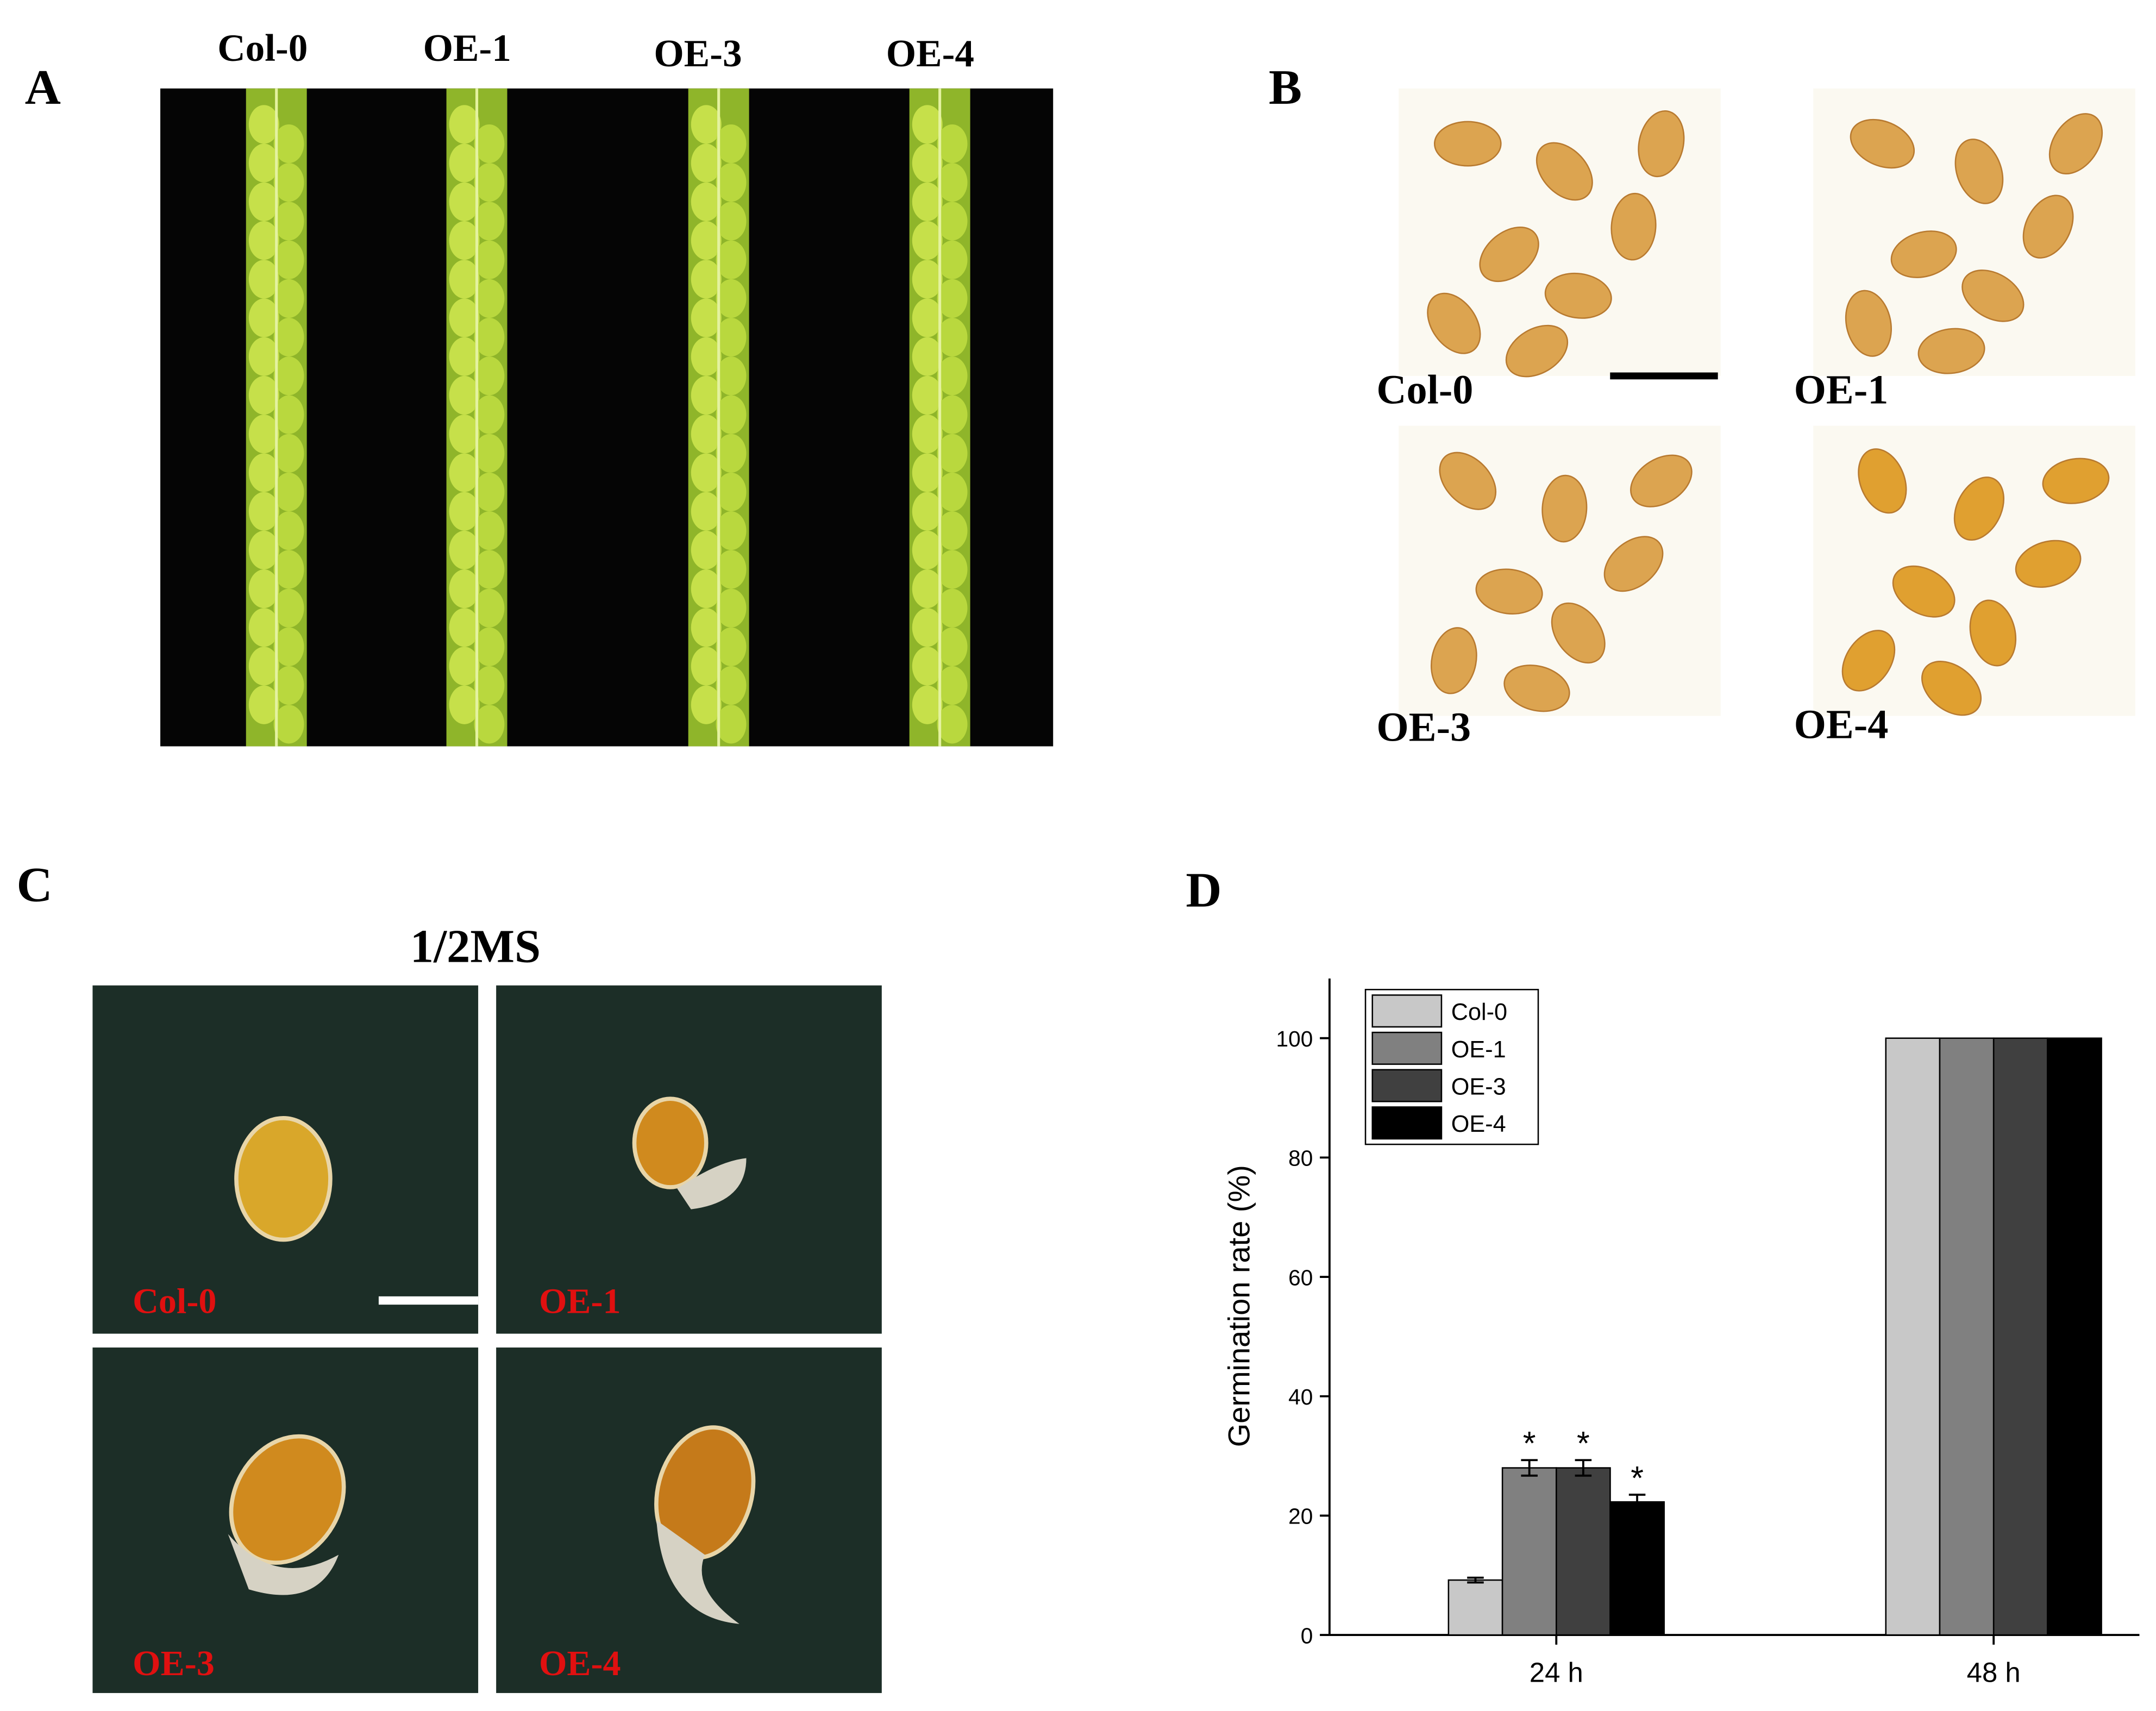 The height and width of the screenshot is (1711, 2156). I want to click on caption: OE-3, so click(1423, 727).